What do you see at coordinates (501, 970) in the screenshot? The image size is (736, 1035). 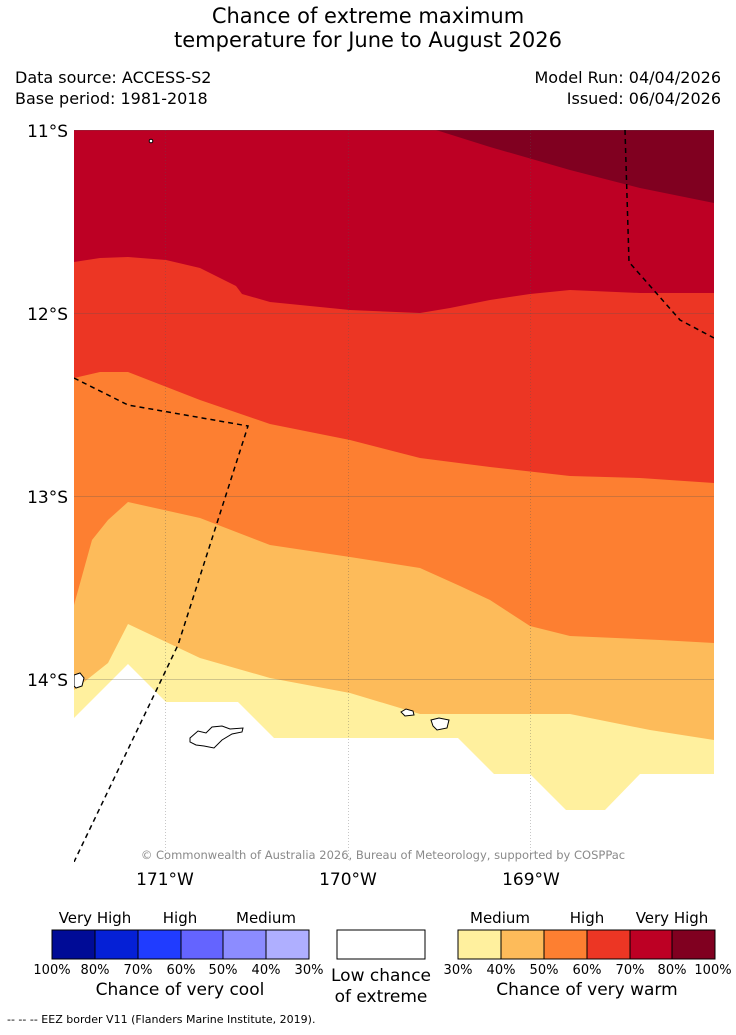 I see `warm-tick: 40%` at bounding box center [501, 970].